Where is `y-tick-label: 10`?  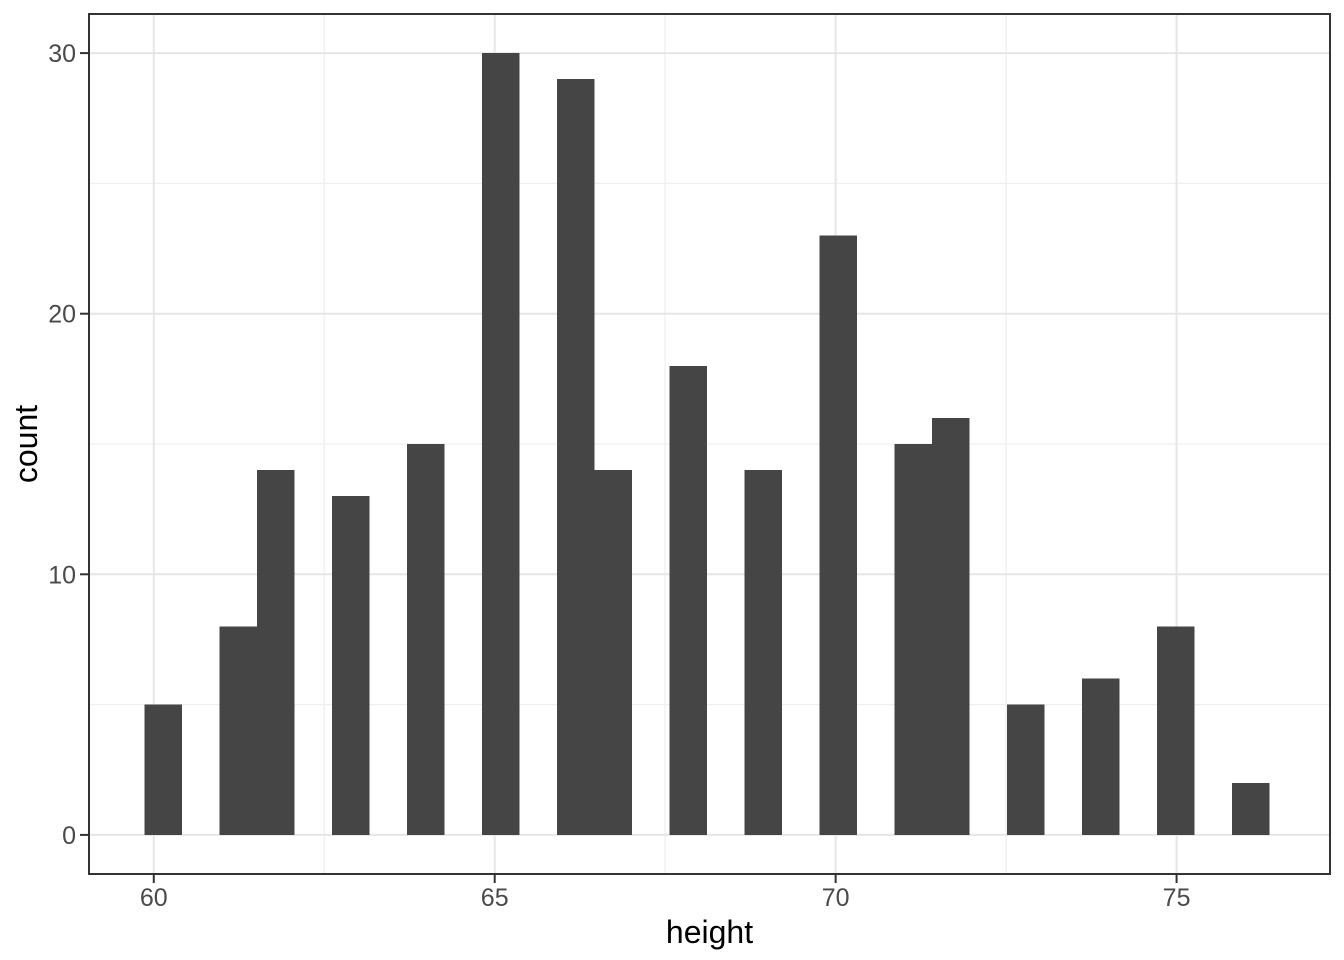
y-tick-label: 10 is located at coordinates (62, 575).